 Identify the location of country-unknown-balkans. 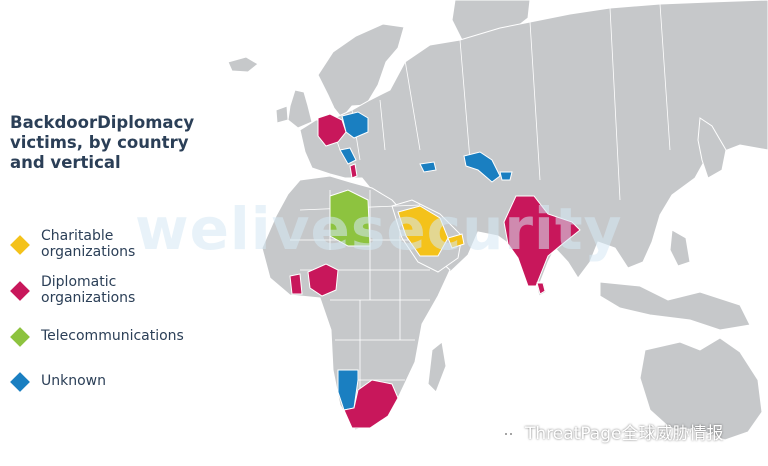
(348, 156).